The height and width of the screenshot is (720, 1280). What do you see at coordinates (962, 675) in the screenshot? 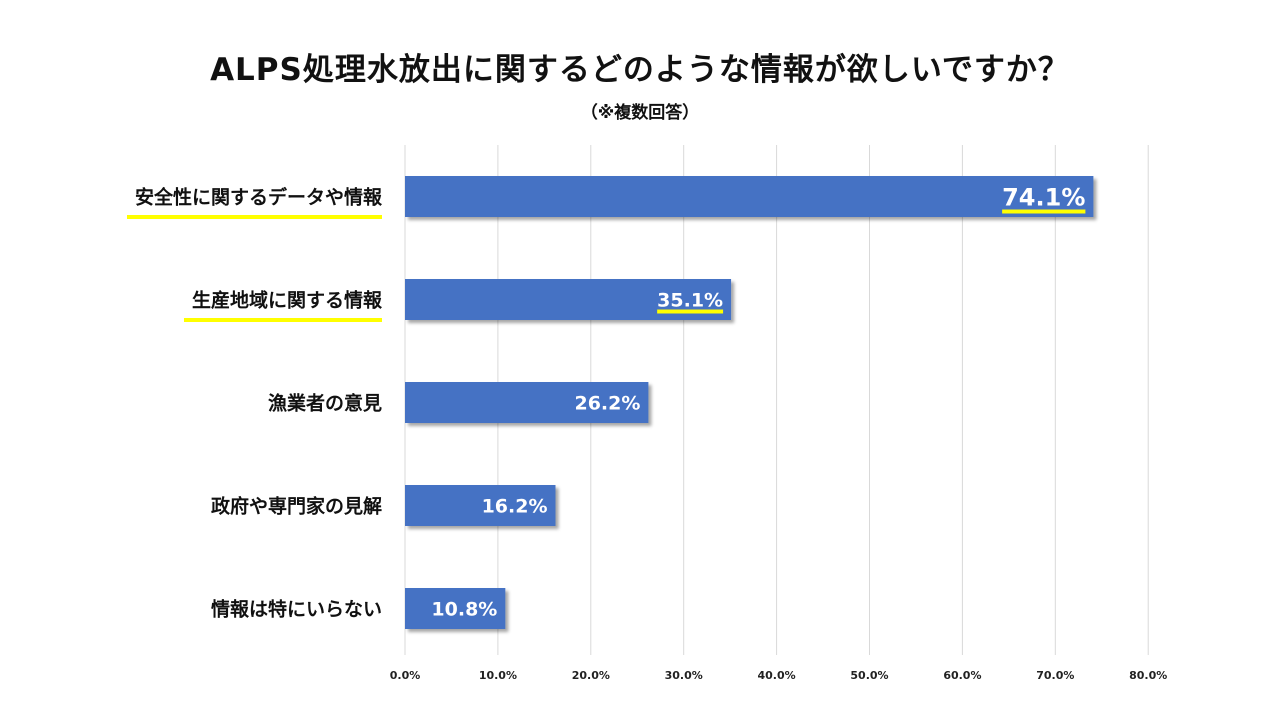
I see `x-tick-label: 60.0%` at bounding box center [962, 675].